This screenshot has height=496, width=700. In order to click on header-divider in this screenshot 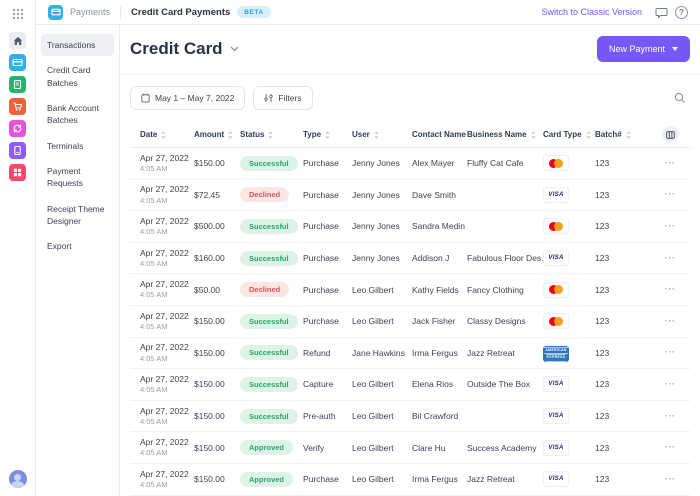, I will do `click(410, 74)`.